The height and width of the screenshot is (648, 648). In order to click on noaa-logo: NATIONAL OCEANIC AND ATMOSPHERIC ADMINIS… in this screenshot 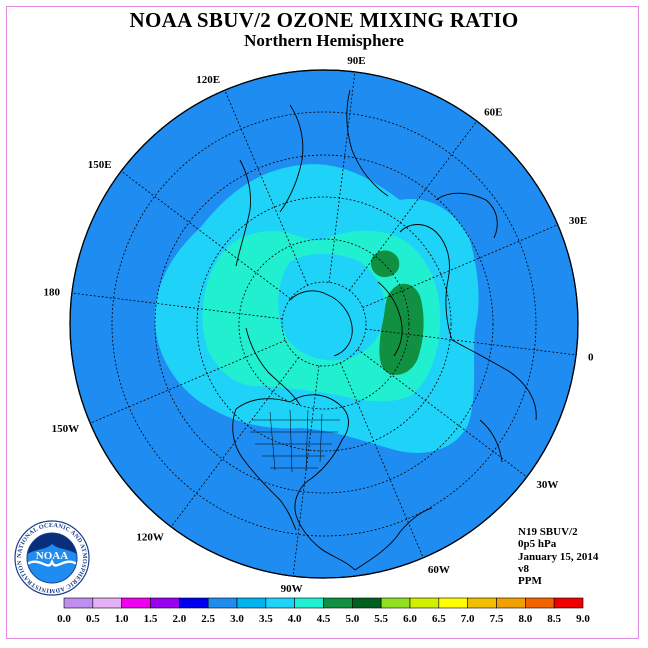, I will do `click(52, 558)`.